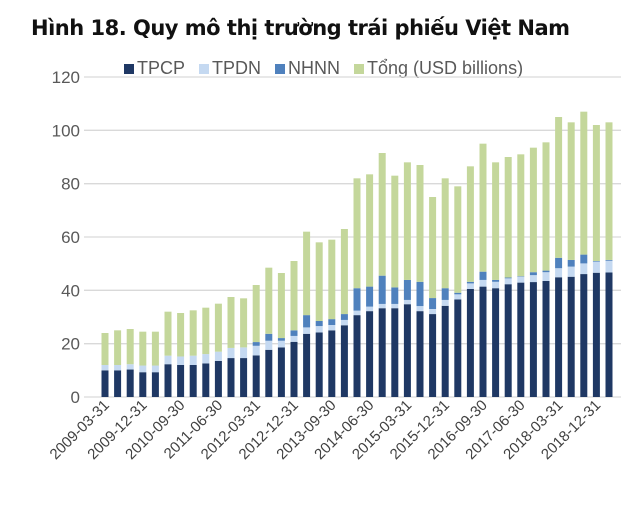 The height and width of the screenshot is (527, 640). I want to click on legend-item: NHNN, so click(307, 68).